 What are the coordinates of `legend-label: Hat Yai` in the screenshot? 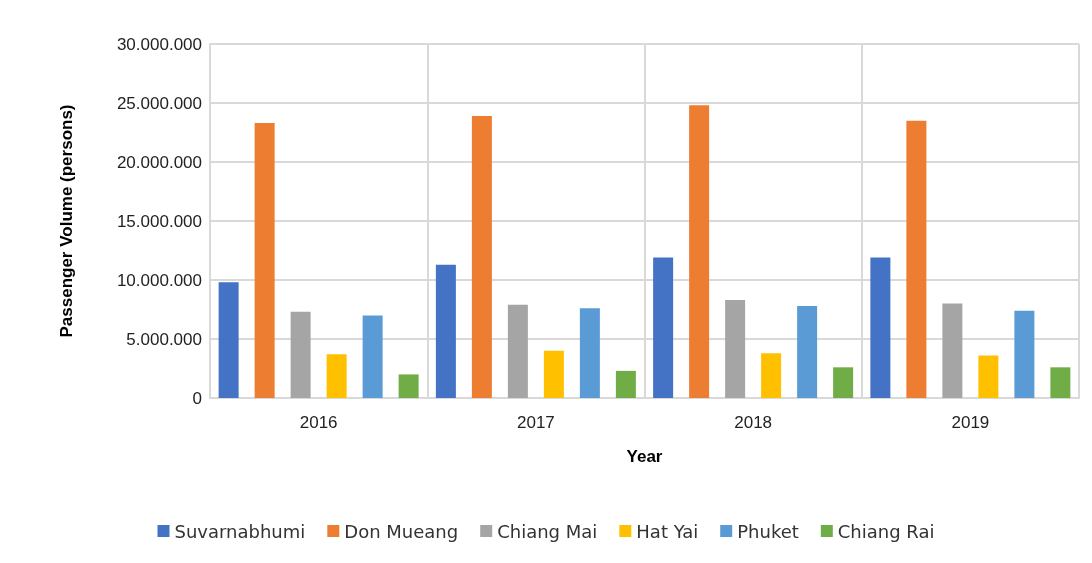 It's located at (667, 531).